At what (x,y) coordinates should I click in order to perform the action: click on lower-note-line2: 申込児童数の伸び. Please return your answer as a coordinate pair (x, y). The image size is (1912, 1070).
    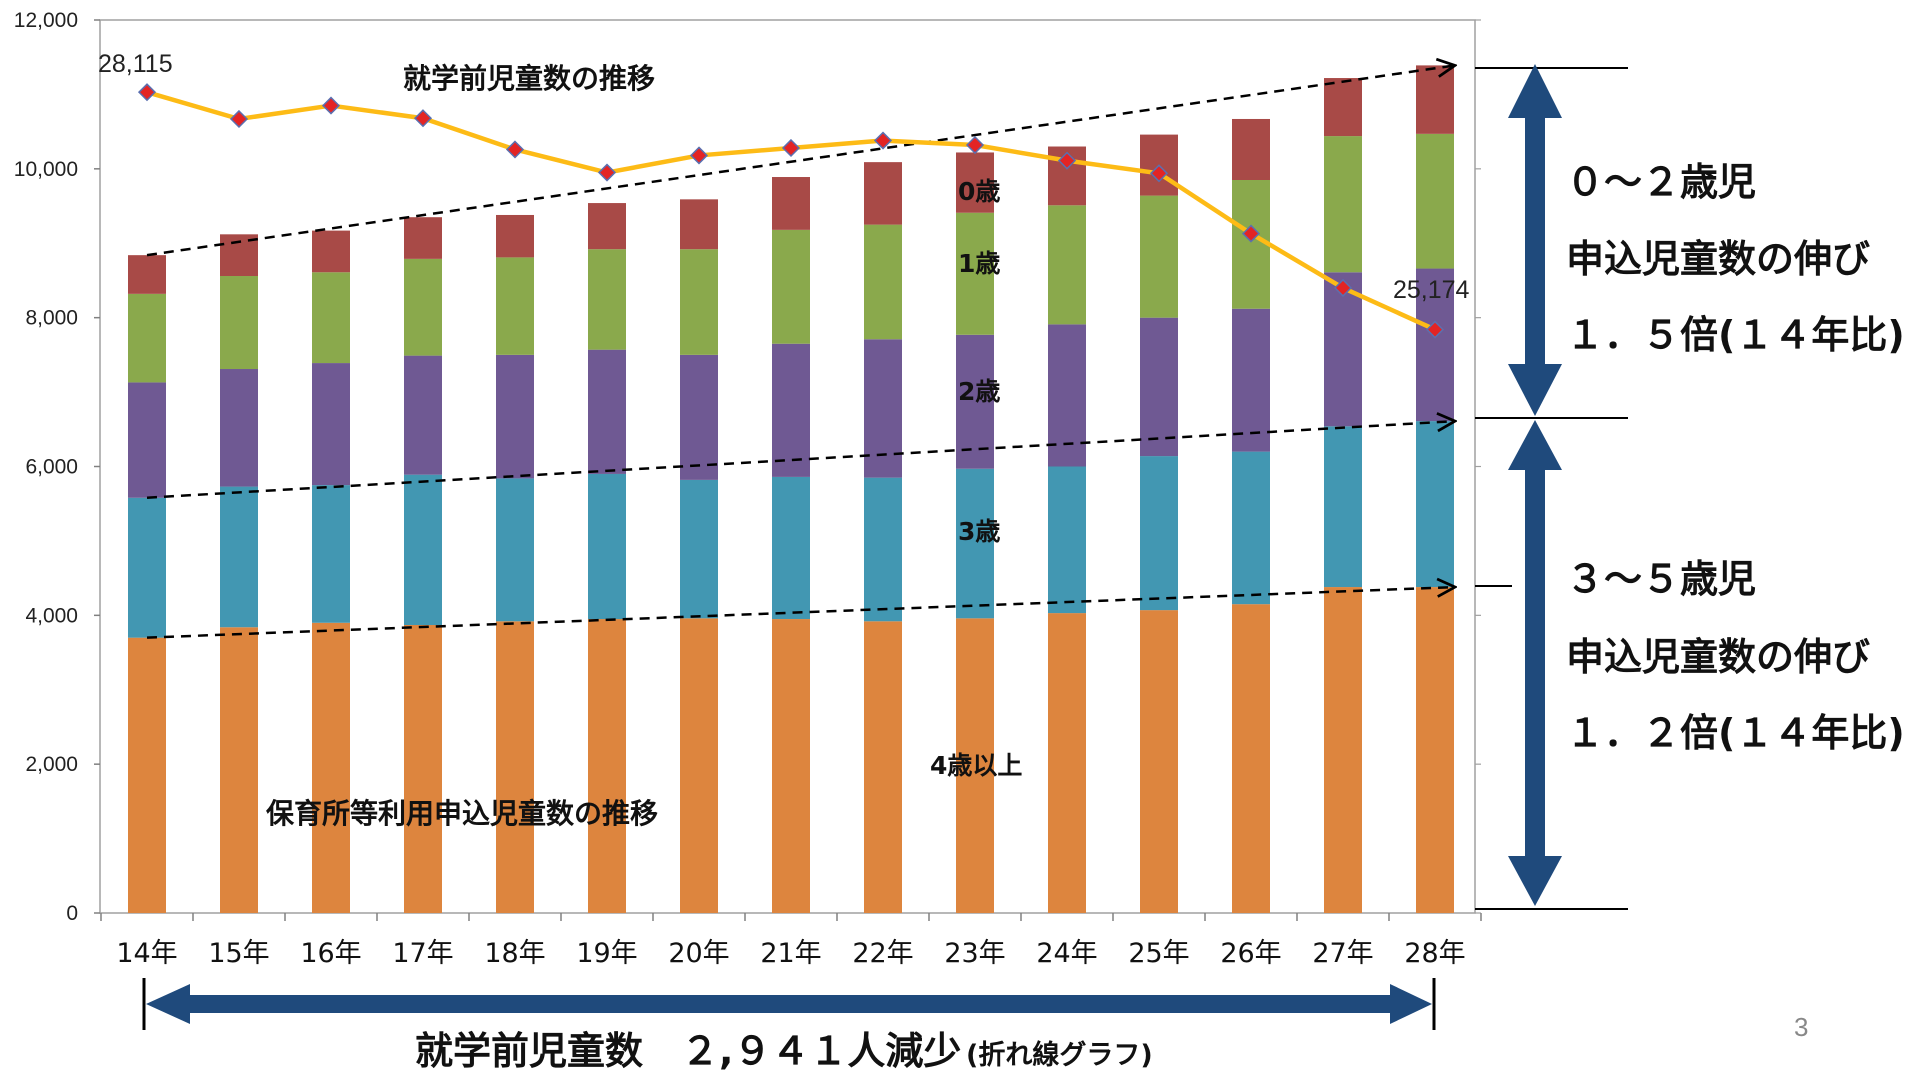
    Looking at the image, I should click on (1718, 657).